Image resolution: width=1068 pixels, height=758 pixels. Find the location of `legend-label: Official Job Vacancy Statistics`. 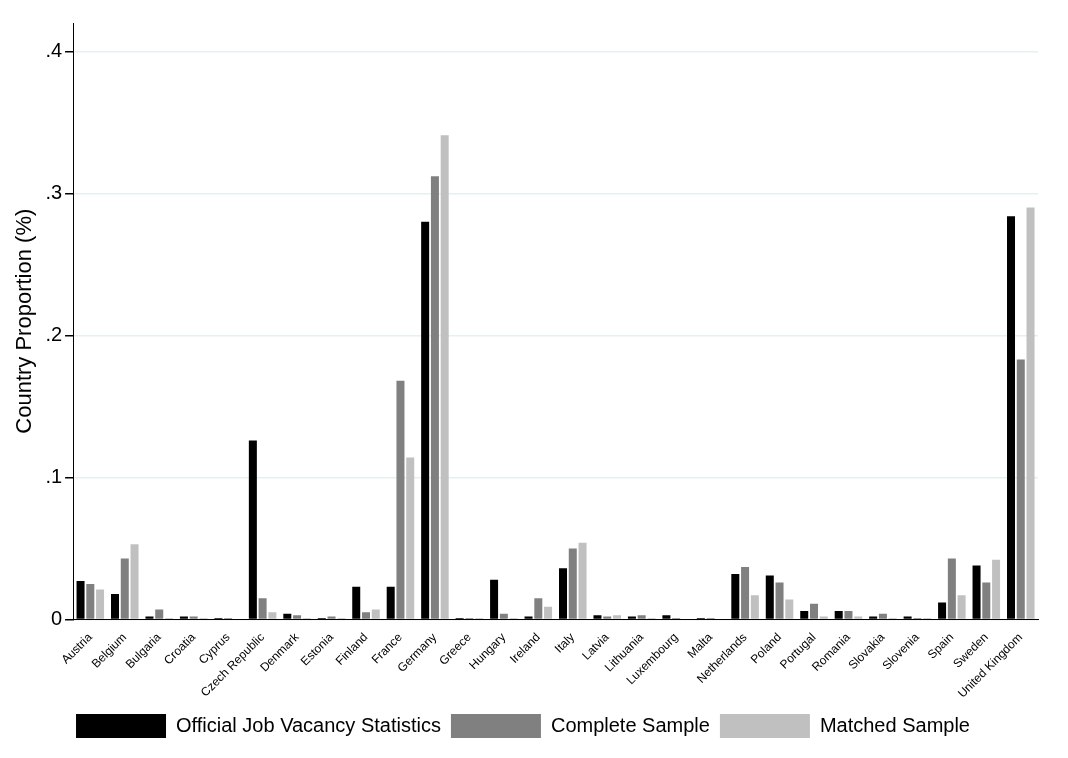

legend-label: Official Job Vacancy Statistics is located at coordinates (308, 724).